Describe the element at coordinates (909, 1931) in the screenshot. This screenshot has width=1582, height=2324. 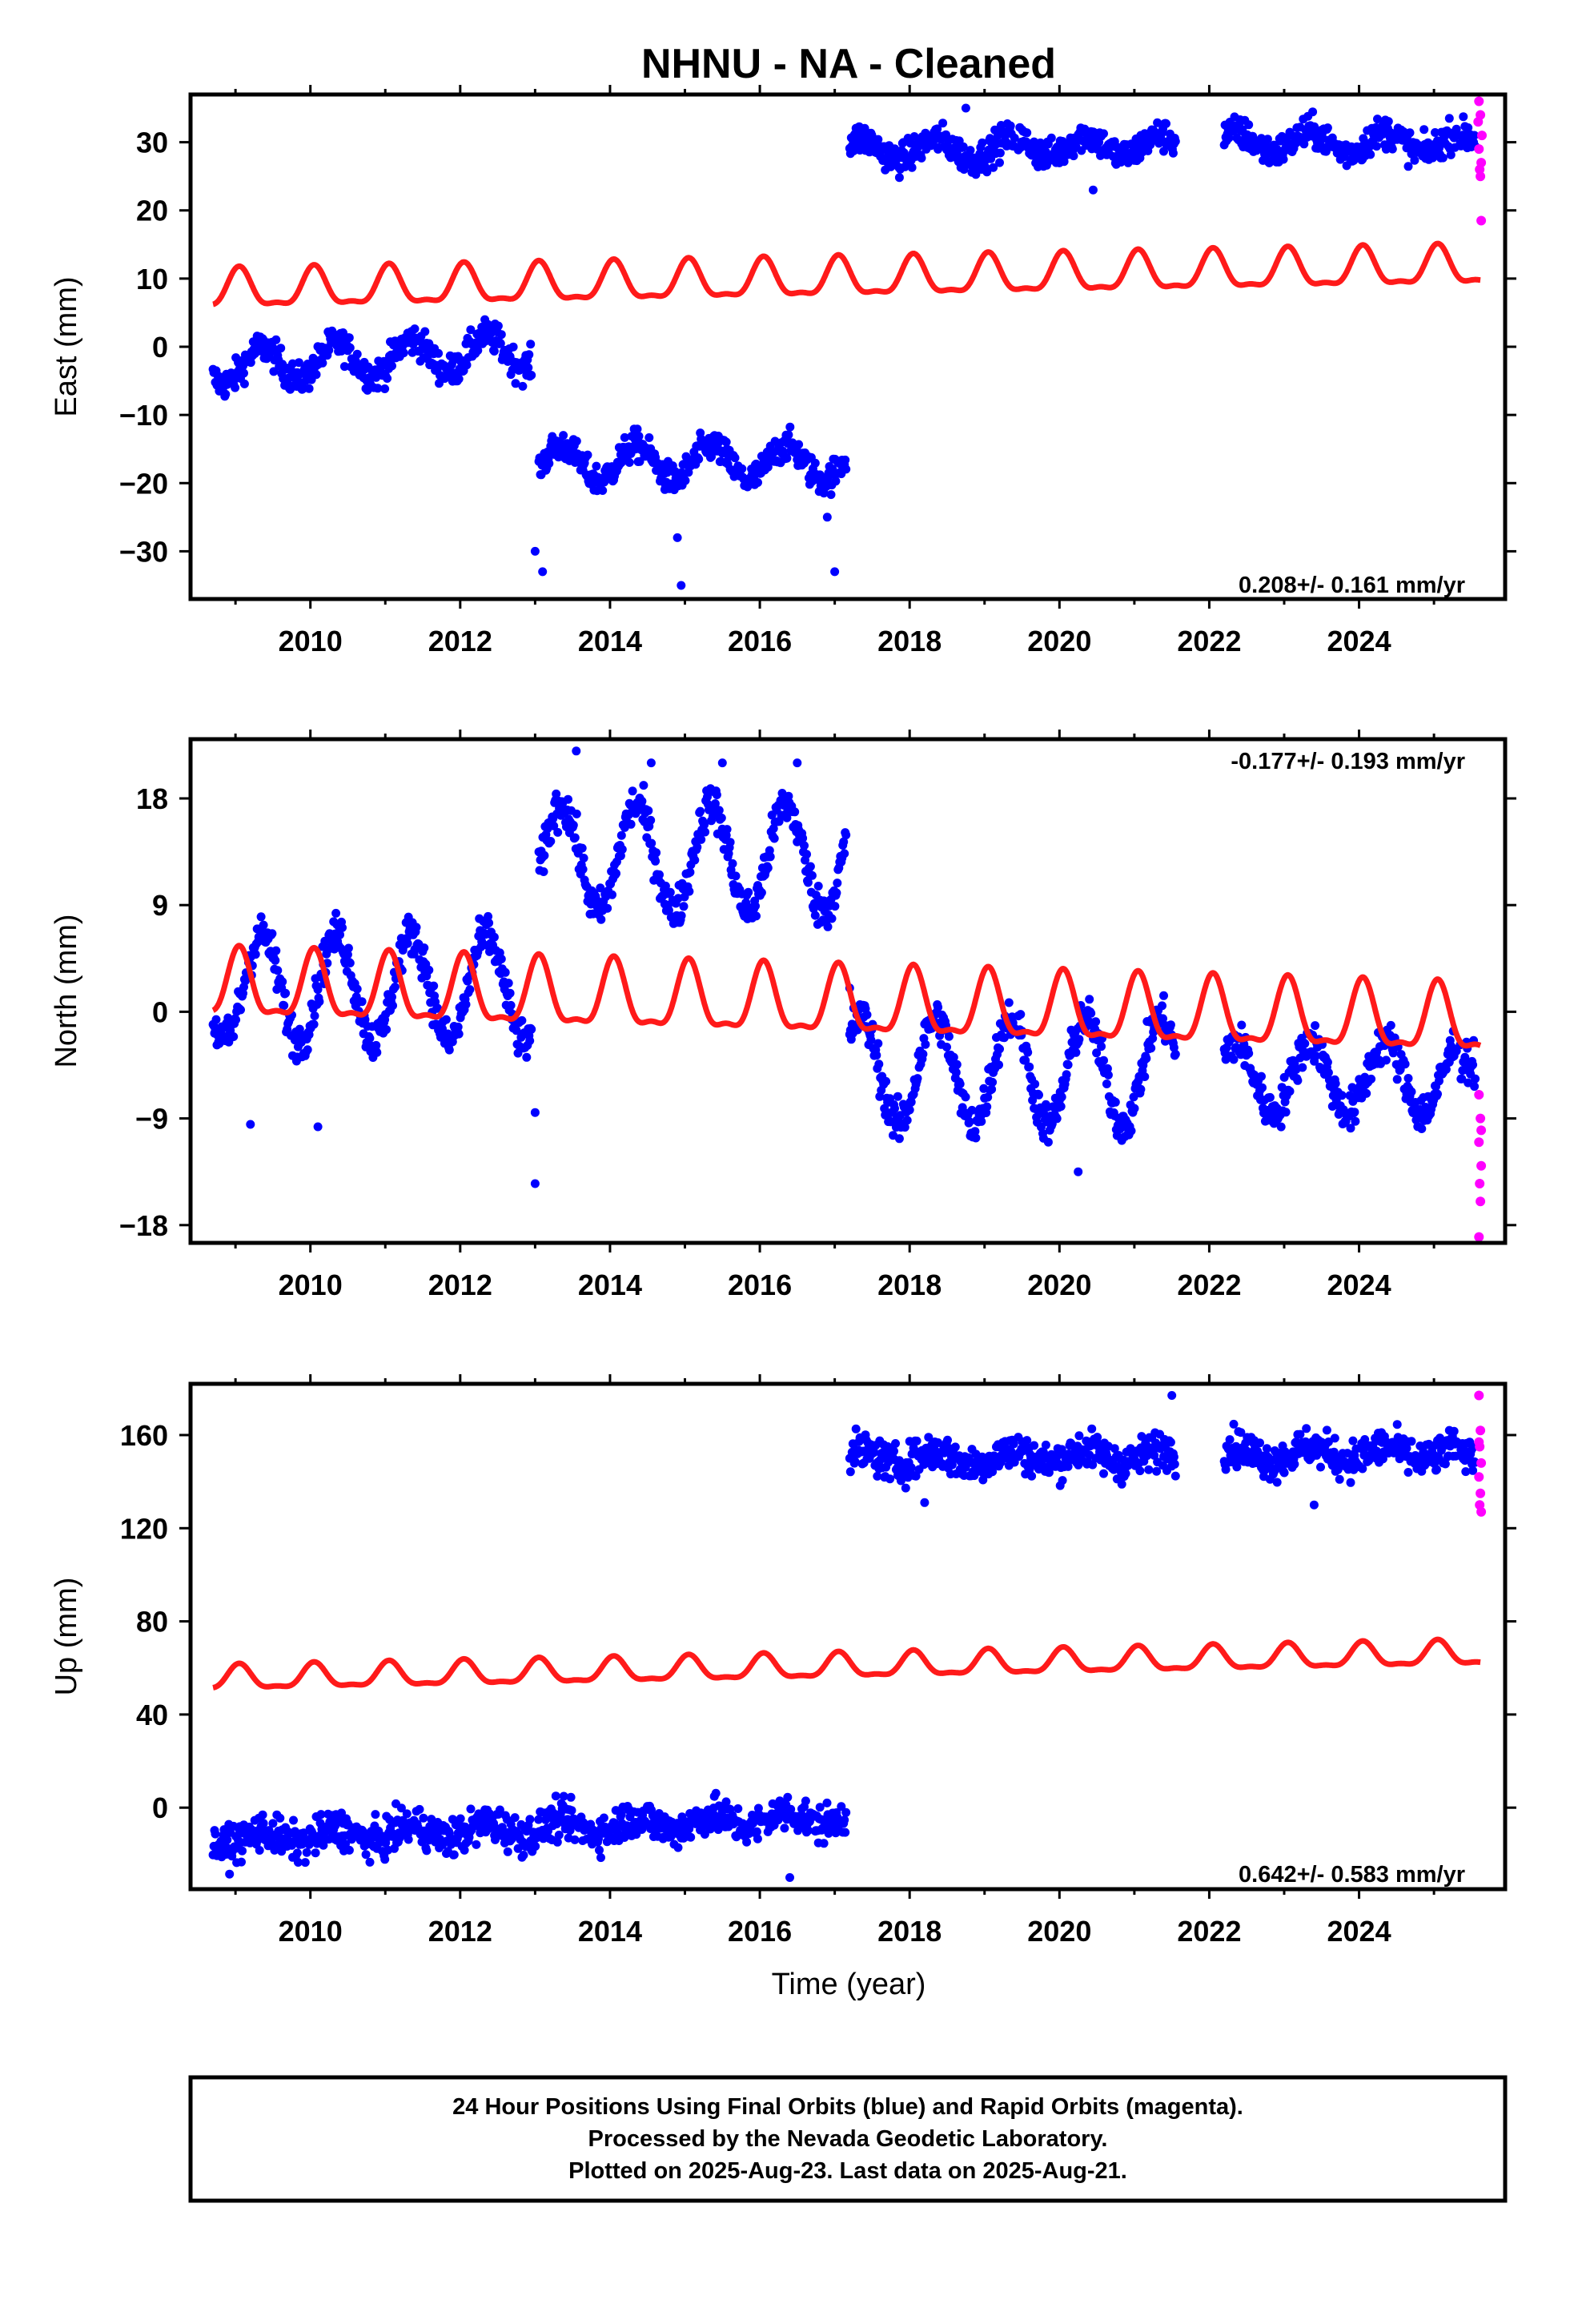
I see `up-x-tick-label: 2018` at that location.